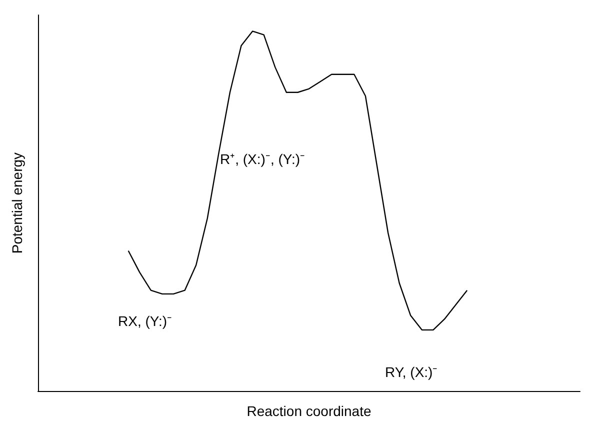  I want to click on y-axis-title: Potential energy, so click(17, 203).